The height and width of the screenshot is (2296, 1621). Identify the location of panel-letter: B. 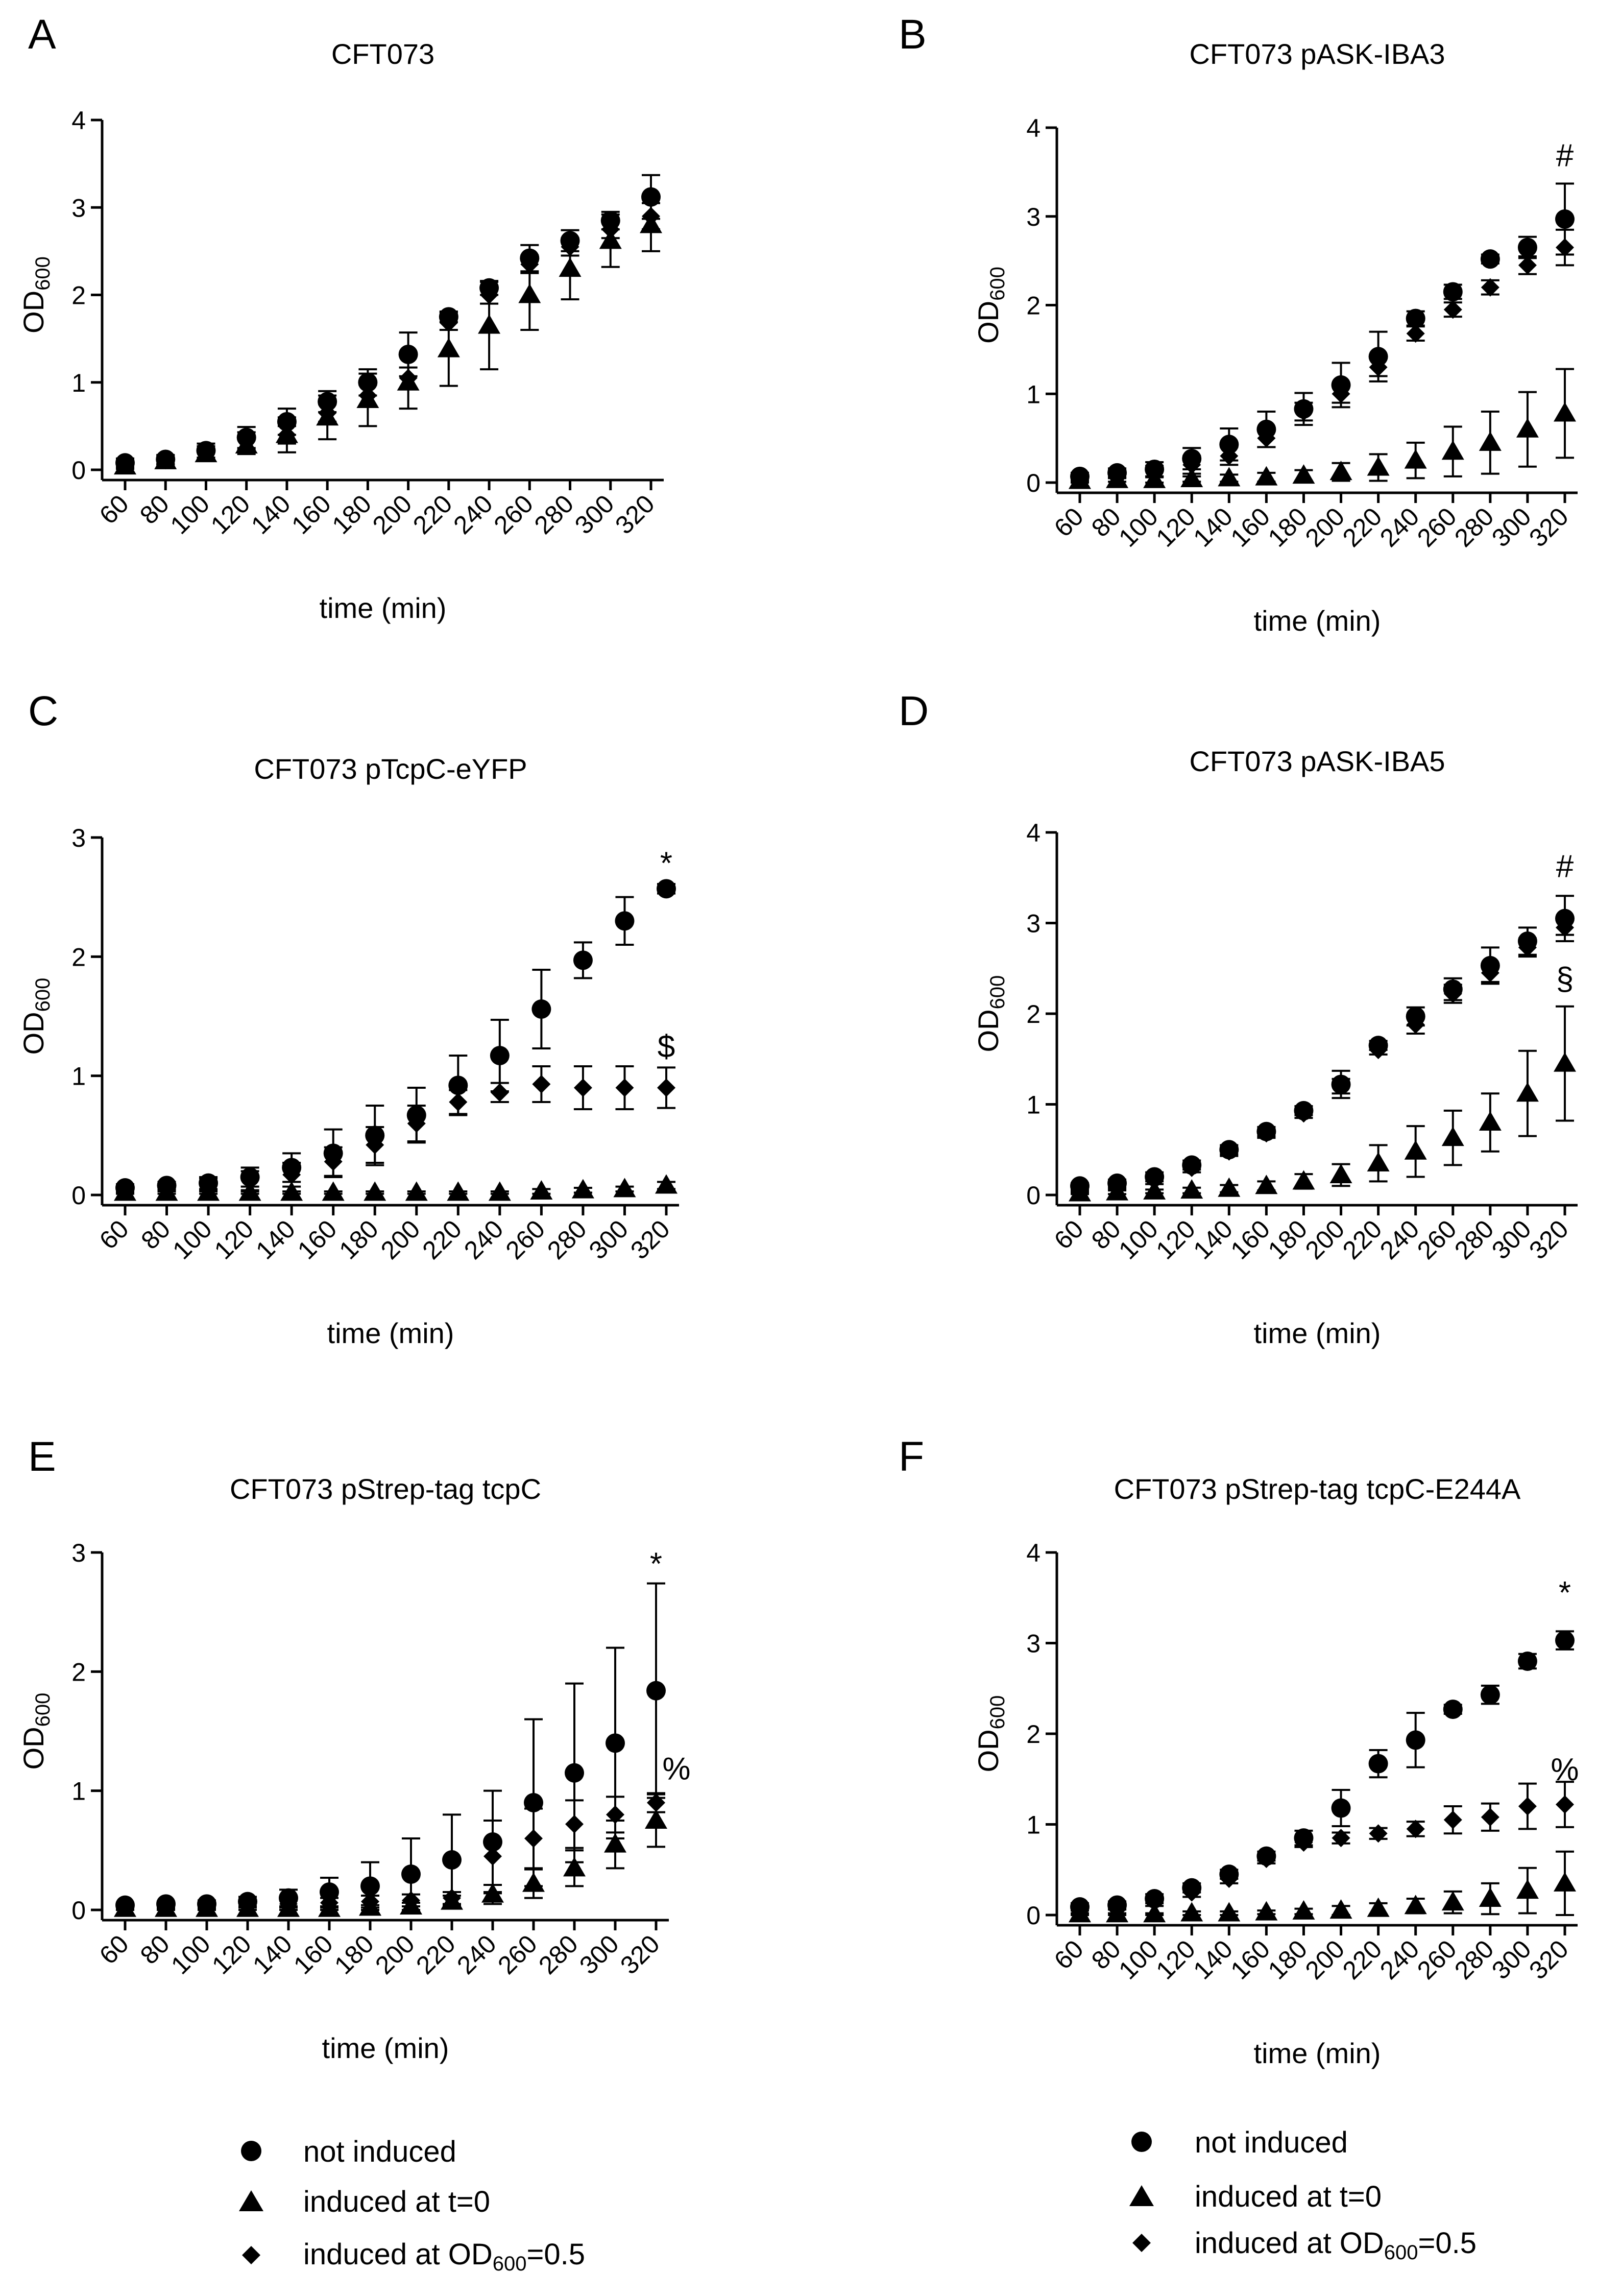
(913, 34).